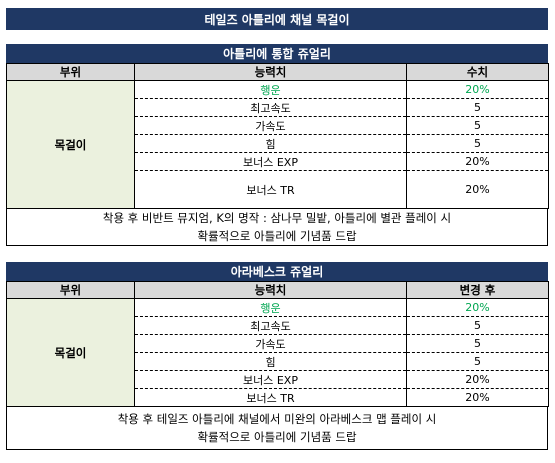  Describe the element at coordinates (277, 419) in the screenshot. I see `note-line: 착용 후 테일즈 아틀리에 채널에서 미완의 아라베스크 맵 플레이 시` at that location.